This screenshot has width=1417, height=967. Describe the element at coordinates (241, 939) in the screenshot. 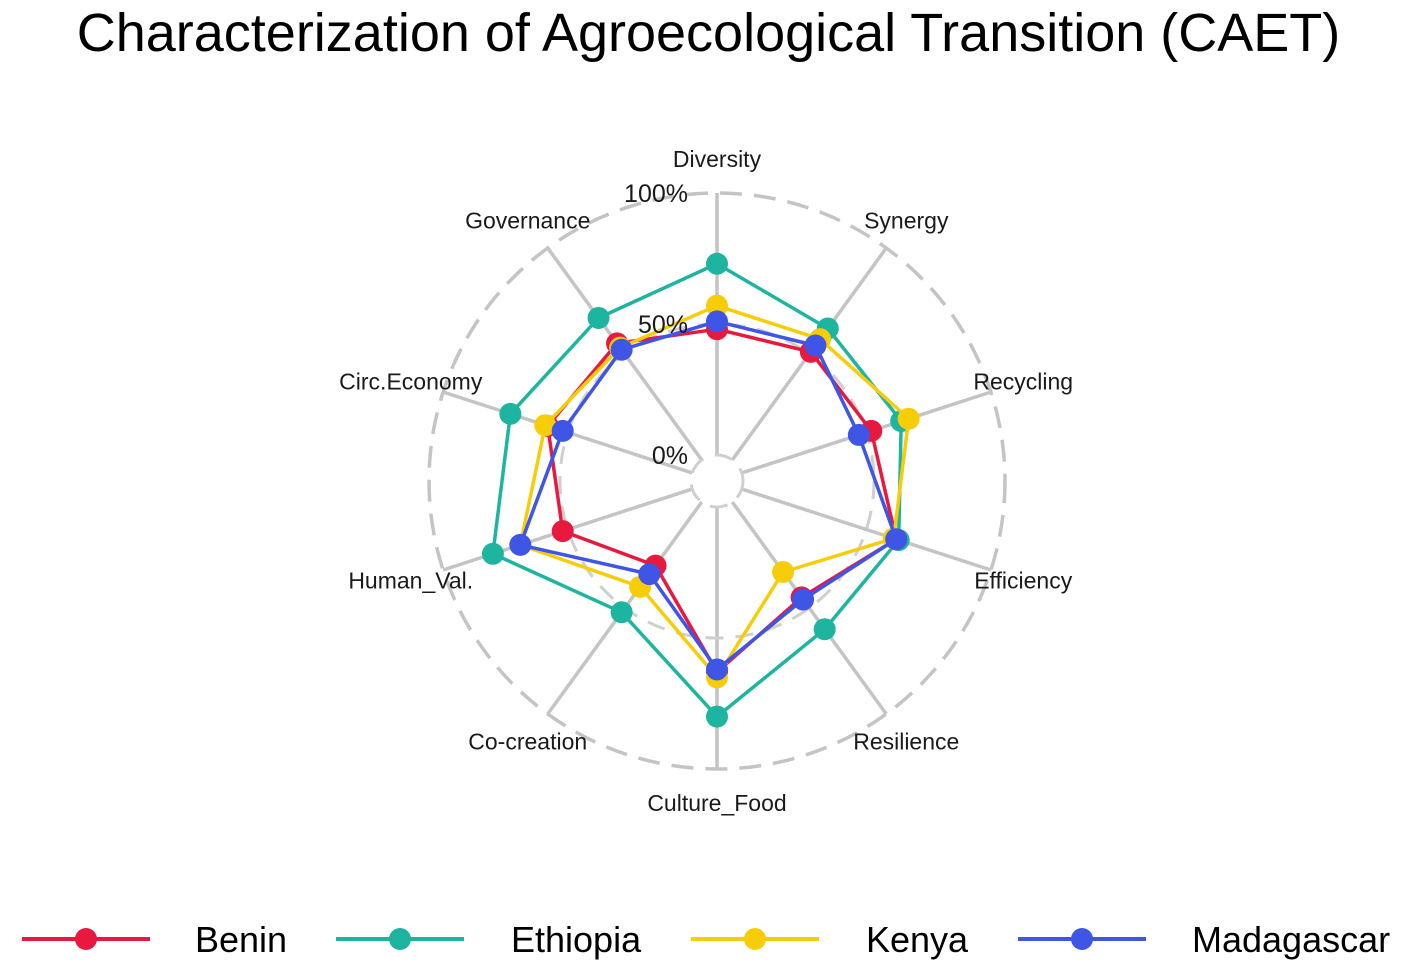

I see `legend-label: Benin` at that location.